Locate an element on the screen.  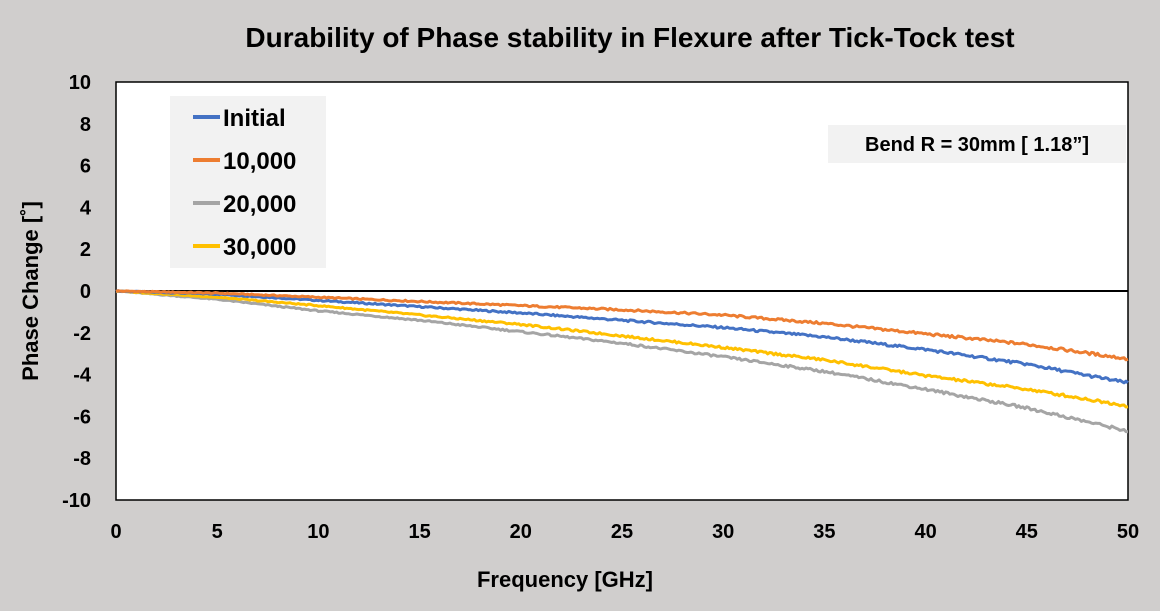
series-line-initial is located at coordinates (622, 337).